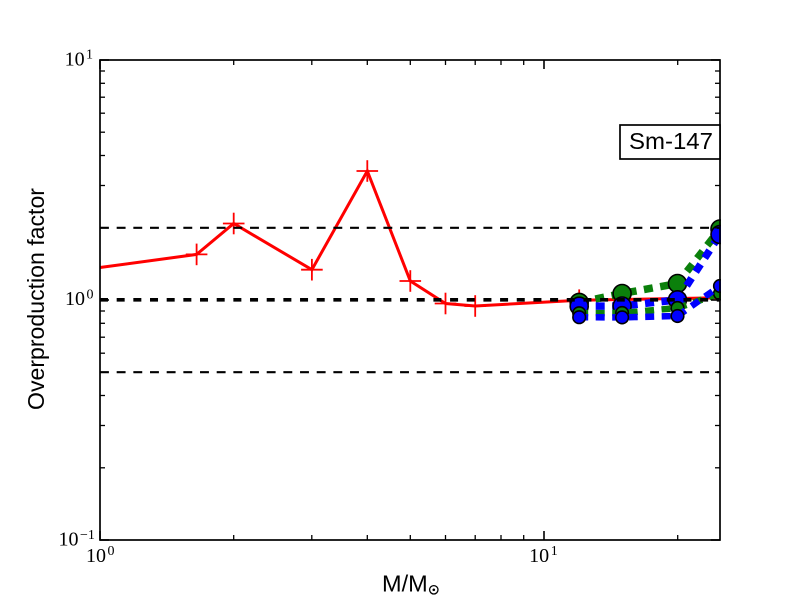  I want to click on svg-text: Sm-147, so click(671, 141).